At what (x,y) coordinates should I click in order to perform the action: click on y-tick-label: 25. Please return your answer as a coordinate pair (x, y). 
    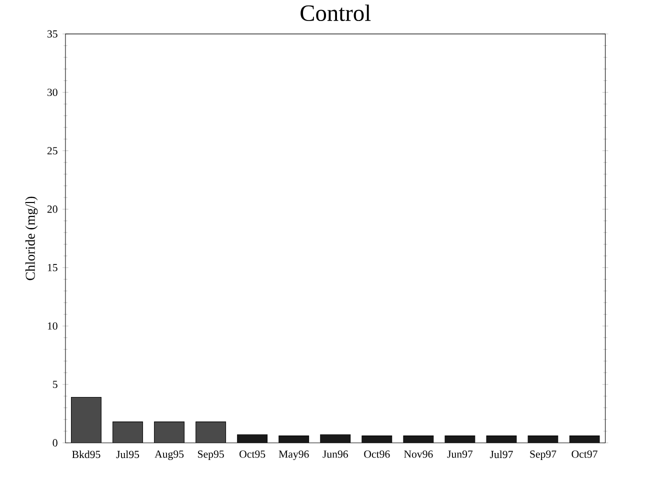
    Looking at the image, I should click on (52, 150).